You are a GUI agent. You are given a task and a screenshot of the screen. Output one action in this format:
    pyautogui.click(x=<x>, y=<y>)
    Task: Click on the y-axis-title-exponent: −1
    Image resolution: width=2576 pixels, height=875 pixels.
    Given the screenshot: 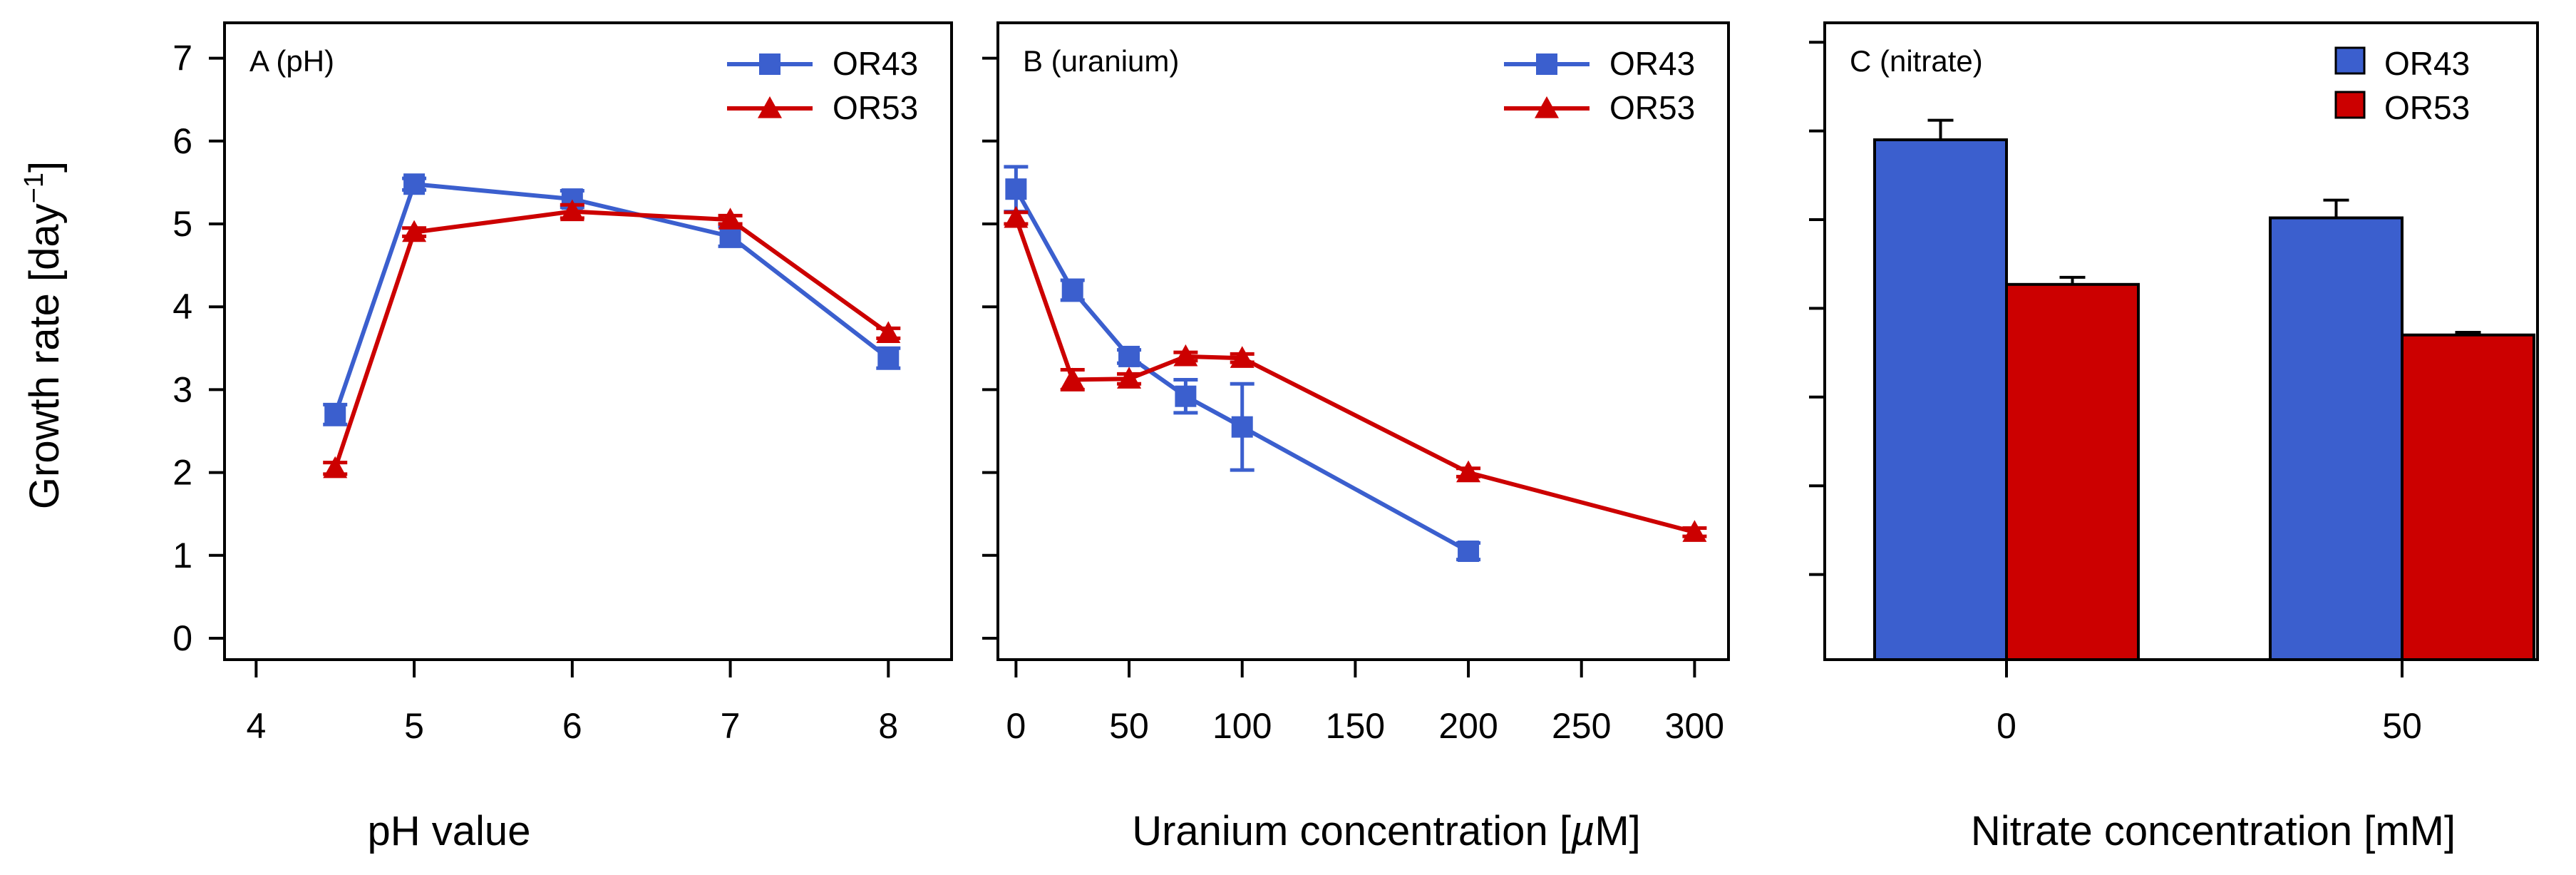 What is the action you would take?
    pyautogui.click(x=34, y=188)
    